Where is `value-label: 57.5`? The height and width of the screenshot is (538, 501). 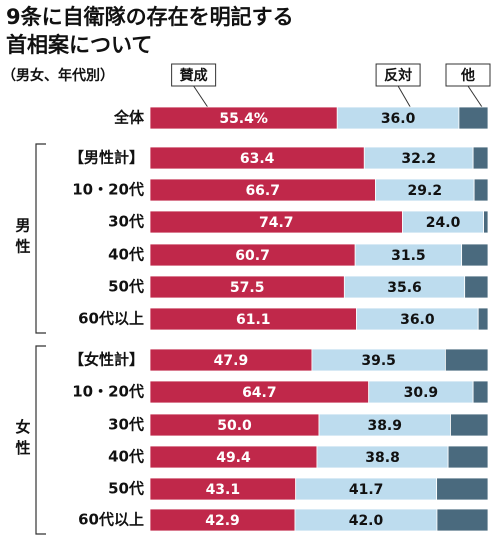 value-label: 57.5 is located at coordinates (247, 288).